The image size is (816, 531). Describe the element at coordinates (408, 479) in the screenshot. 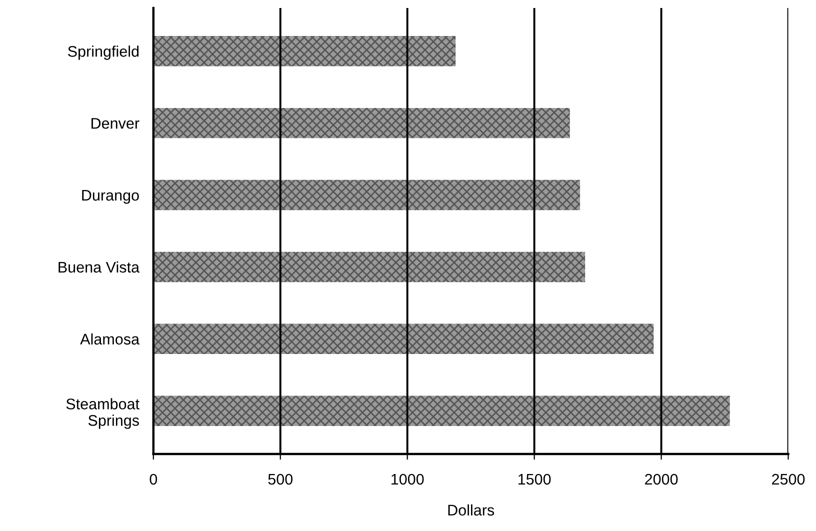

I see `x-tick-label: 1000` at that location.